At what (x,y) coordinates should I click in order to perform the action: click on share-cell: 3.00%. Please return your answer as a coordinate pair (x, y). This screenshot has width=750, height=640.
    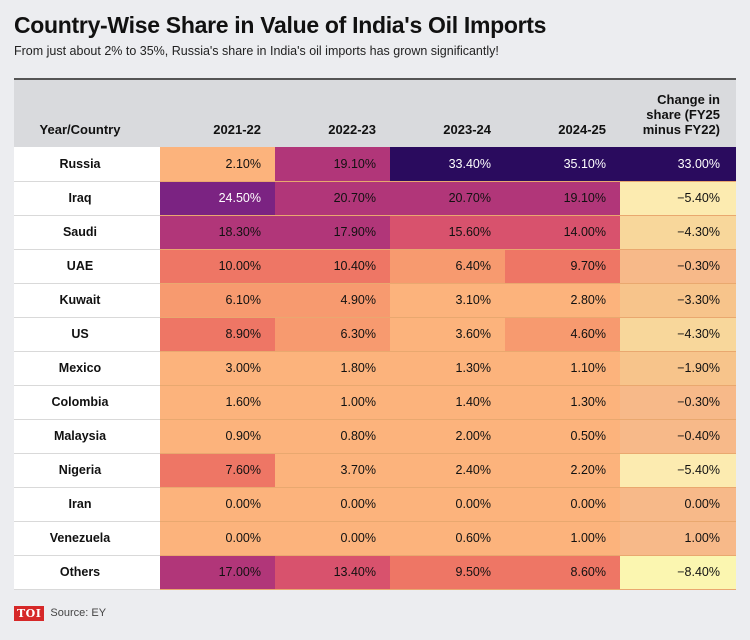
    Looking at the image, I should click on (217, 368).